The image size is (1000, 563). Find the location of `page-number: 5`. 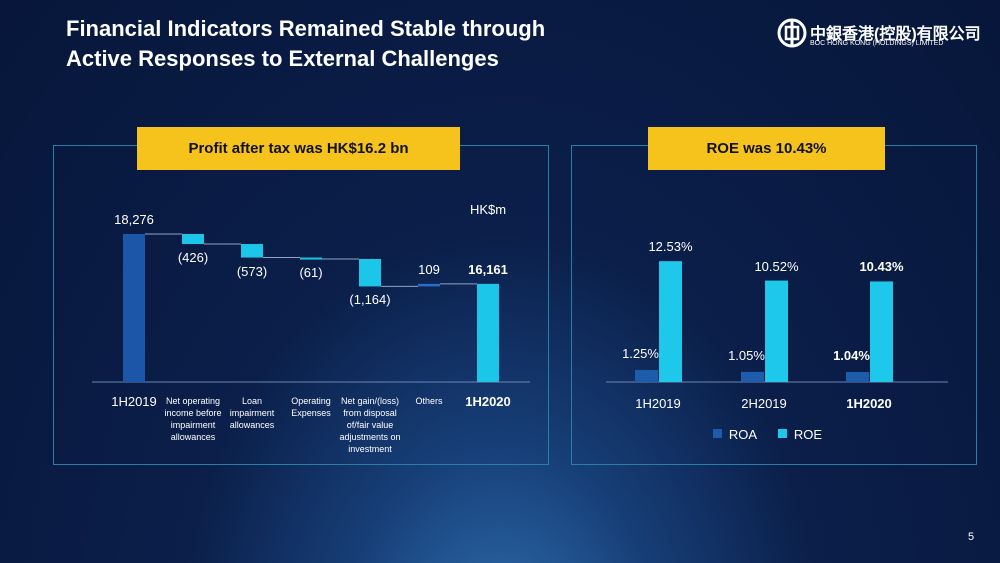

page-number: 5 is located at coordinates (971, 537).